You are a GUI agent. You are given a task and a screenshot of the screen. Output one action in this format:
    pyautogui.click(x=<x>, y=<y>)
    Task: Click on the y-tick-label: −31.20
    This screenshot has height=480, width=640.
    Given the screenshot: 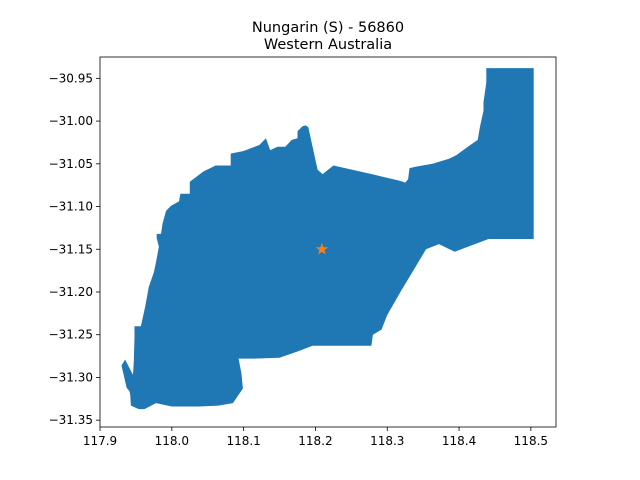 What is the action you would take?
    pyautogui.click(x=71, y=292)
    